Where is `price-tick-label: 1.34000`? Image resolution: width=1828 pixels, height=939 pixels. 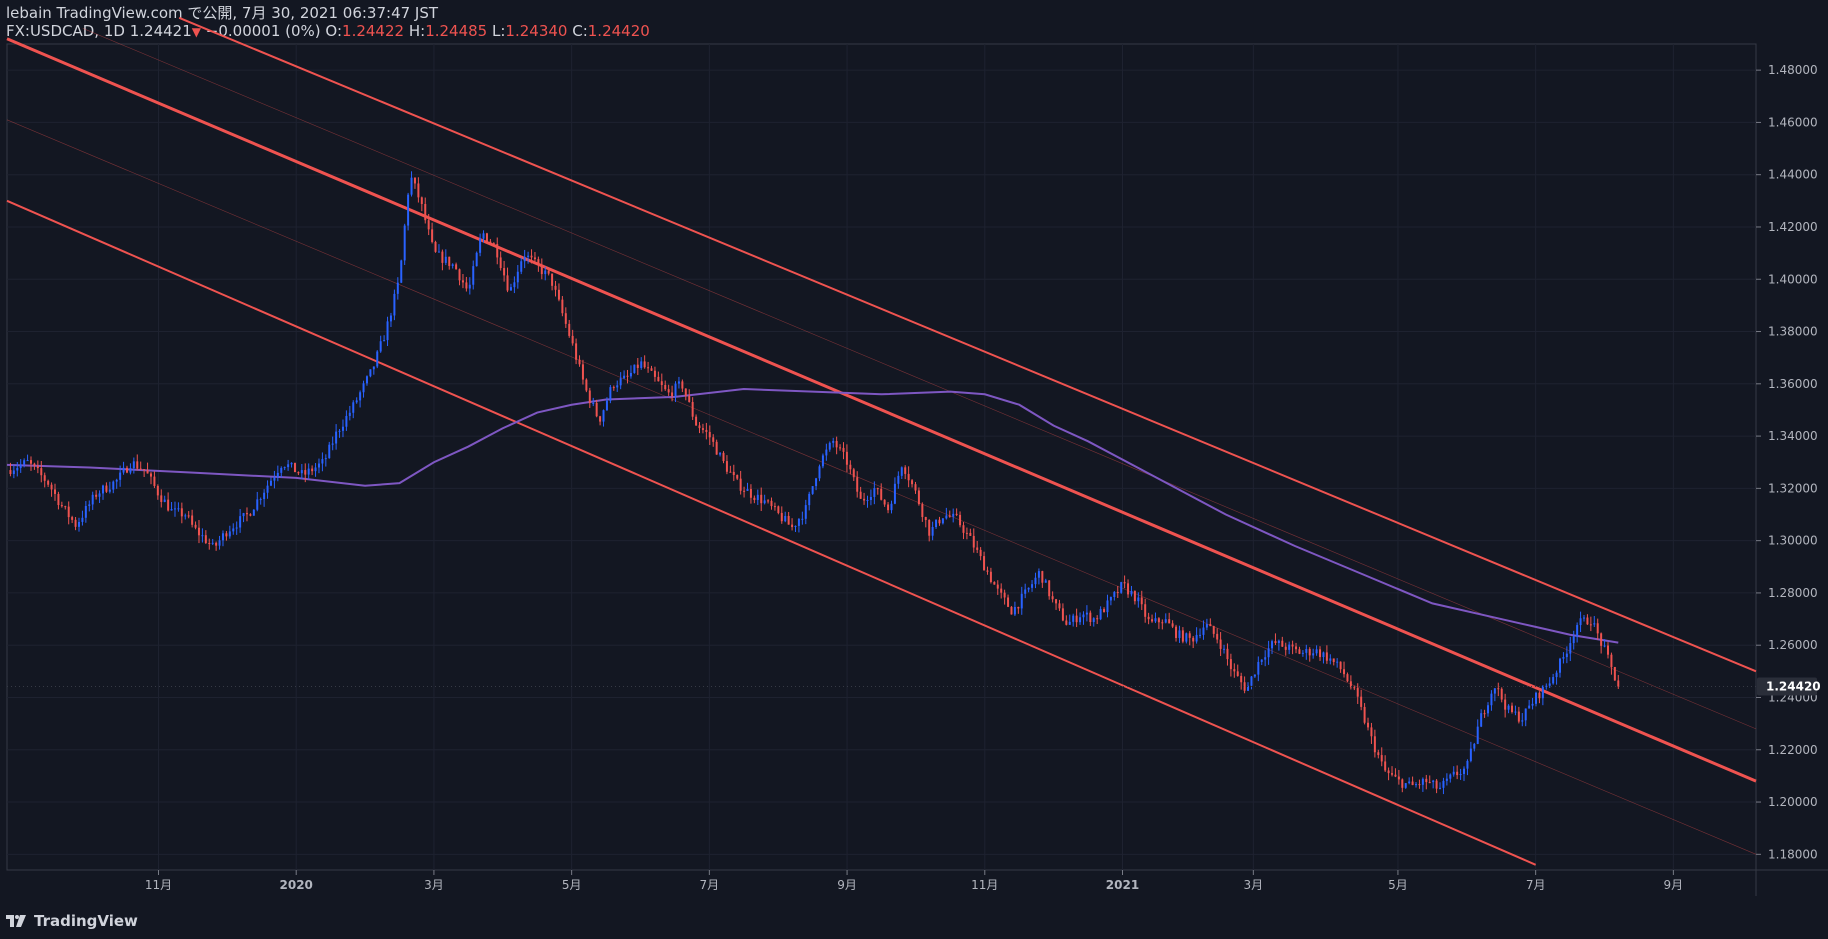 price-tick-label: 1.34000 is located at coordinates (1793, 436).